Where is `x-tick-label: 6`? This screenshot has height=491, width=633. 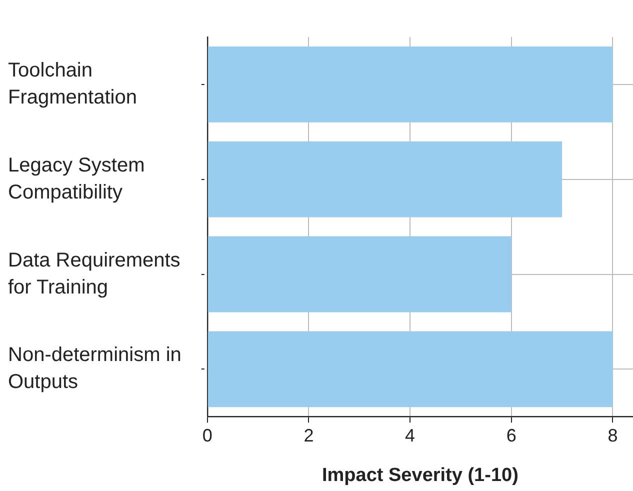
x-tick-label: 6 is located at coordinates (511, 435).